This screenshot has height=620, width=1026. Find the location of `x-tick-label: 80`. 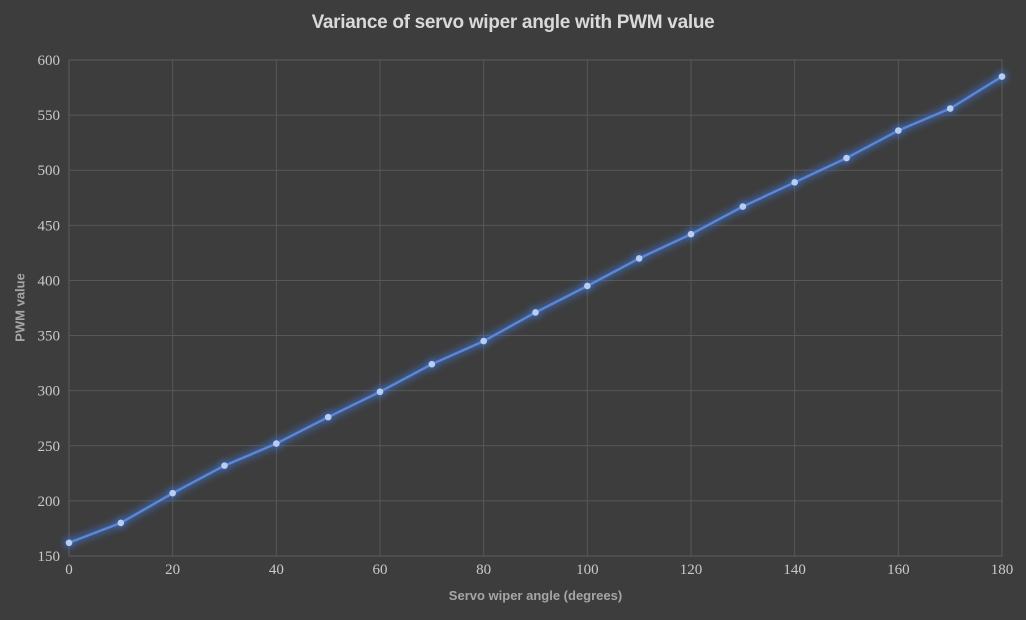

x-tick-label: 80 is located at coordinates (483, 570).